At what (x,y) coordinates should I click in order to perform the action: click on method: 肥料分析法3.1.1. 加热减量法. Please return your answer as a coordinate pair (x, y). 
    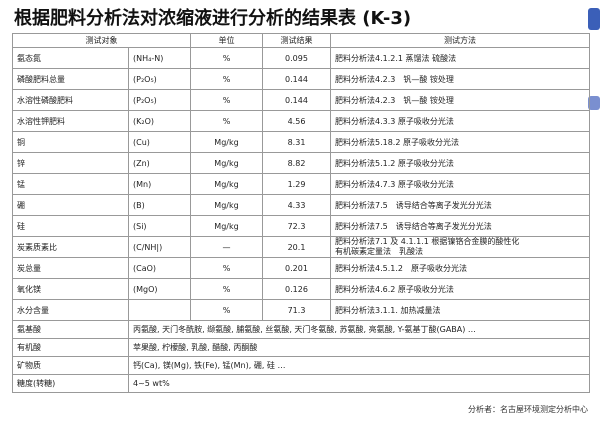
    Looking at the image, I should click on (460, 310).